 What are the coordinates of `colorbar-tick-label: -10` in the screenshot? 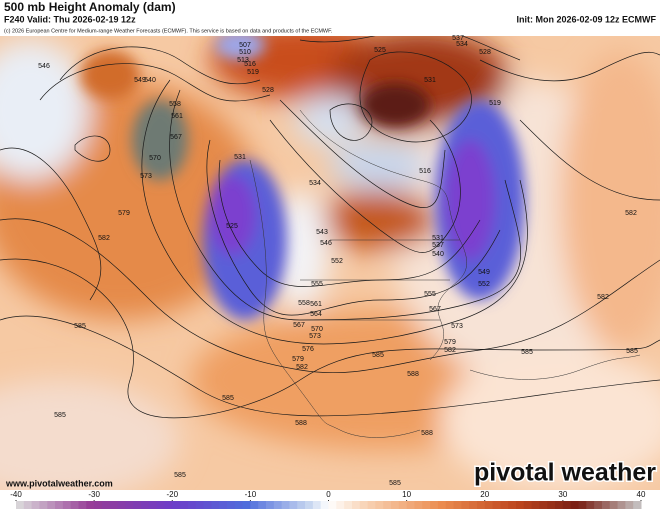 It's located at (251, 494).